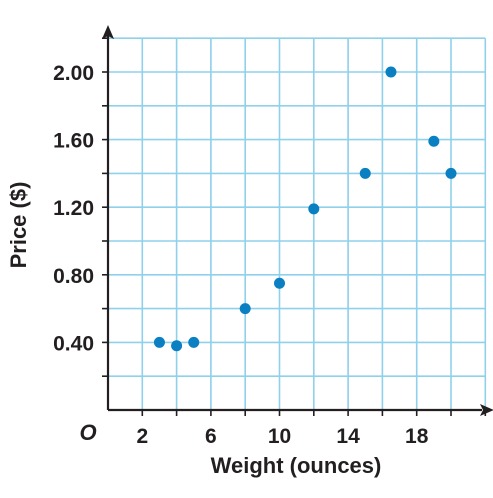  I want to click on origin-label: O, so click(87, 432).